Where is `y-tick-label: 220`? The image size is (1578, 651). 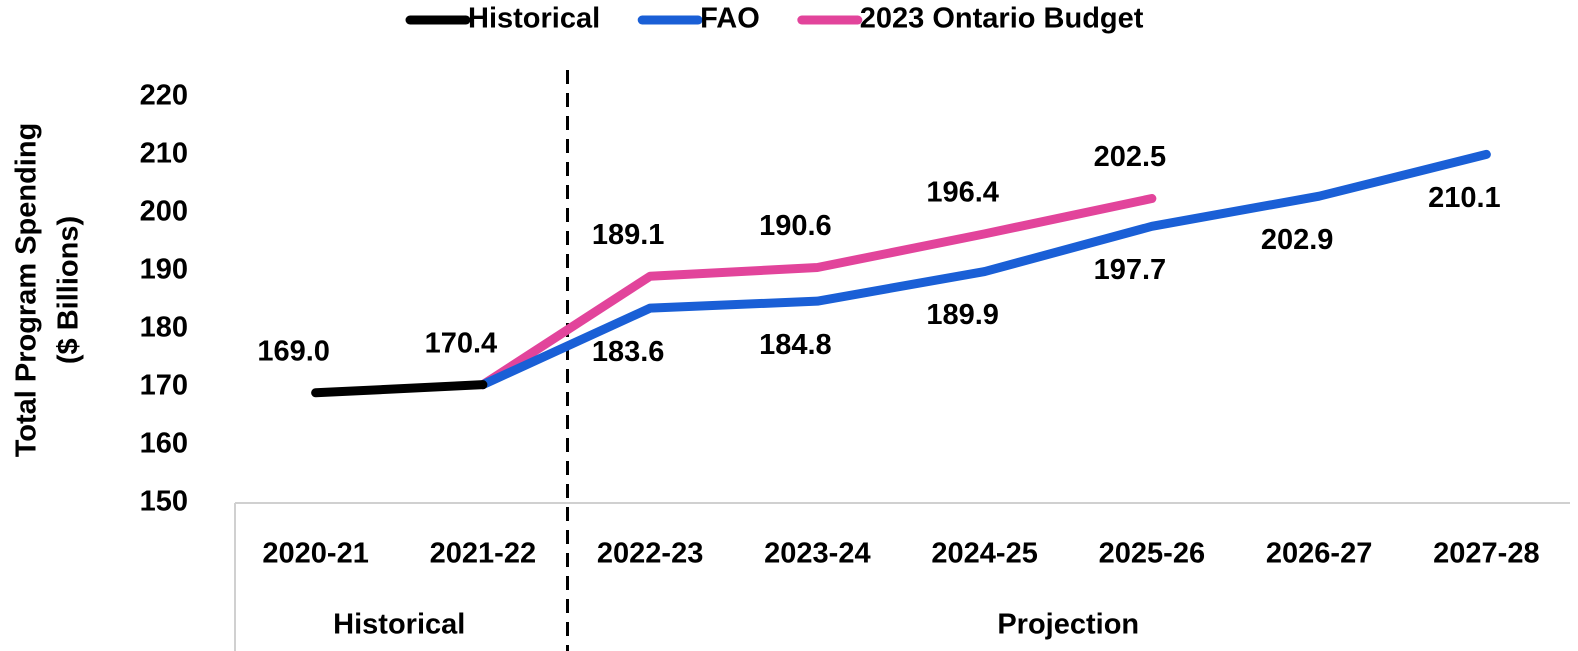 y-tick-label: 220 is located at coordinates (164, 96).